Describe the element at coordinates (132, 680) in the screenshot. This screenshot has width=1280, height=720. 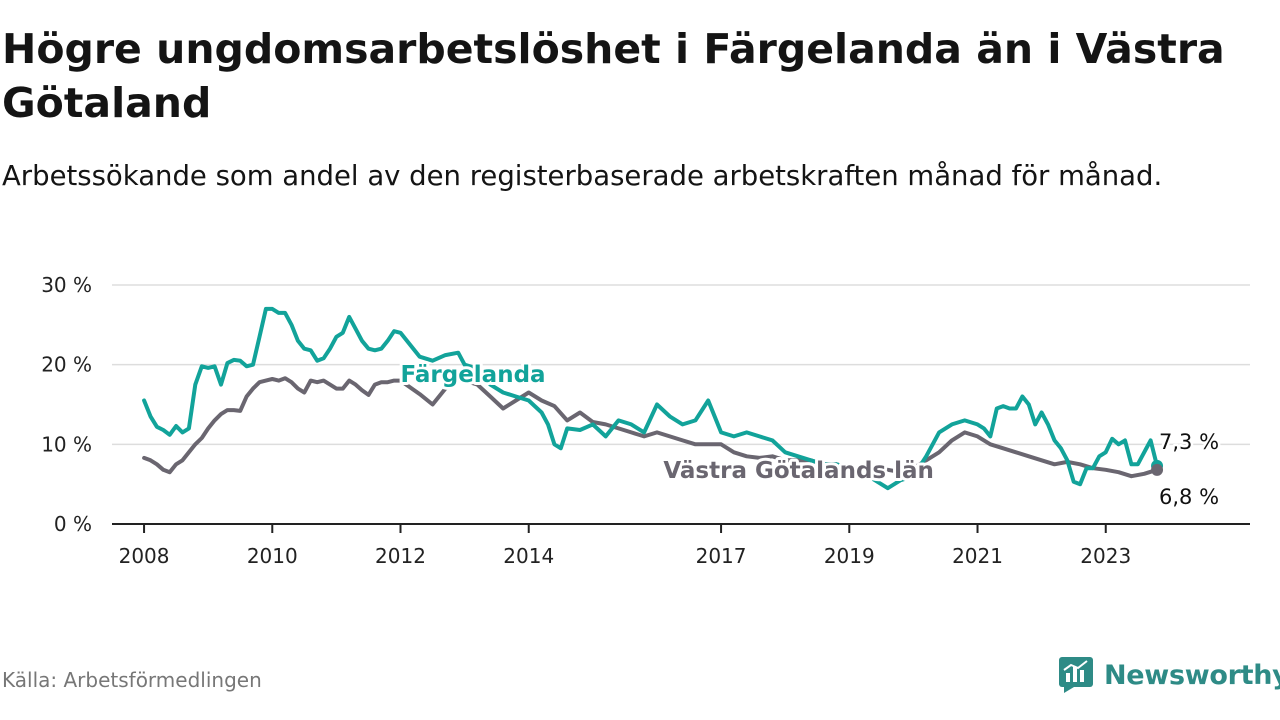
I see `source-credit: Källa: Arbetsförmedlingen` at that location.